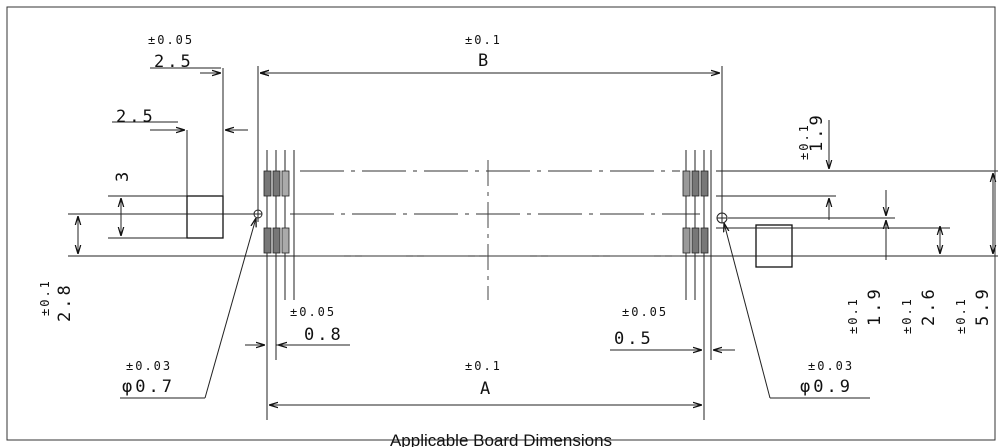 This screenshot has width=1002, height=447. I want to click on hole-left-tolerance: ±0.03, so click(149, 366).